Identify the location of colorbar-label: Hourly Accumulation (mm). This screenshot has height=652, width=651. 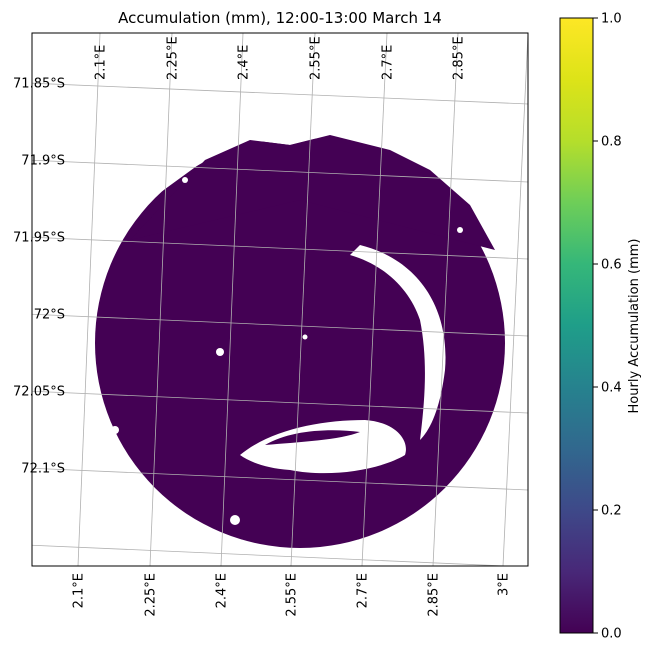
(634, 326).